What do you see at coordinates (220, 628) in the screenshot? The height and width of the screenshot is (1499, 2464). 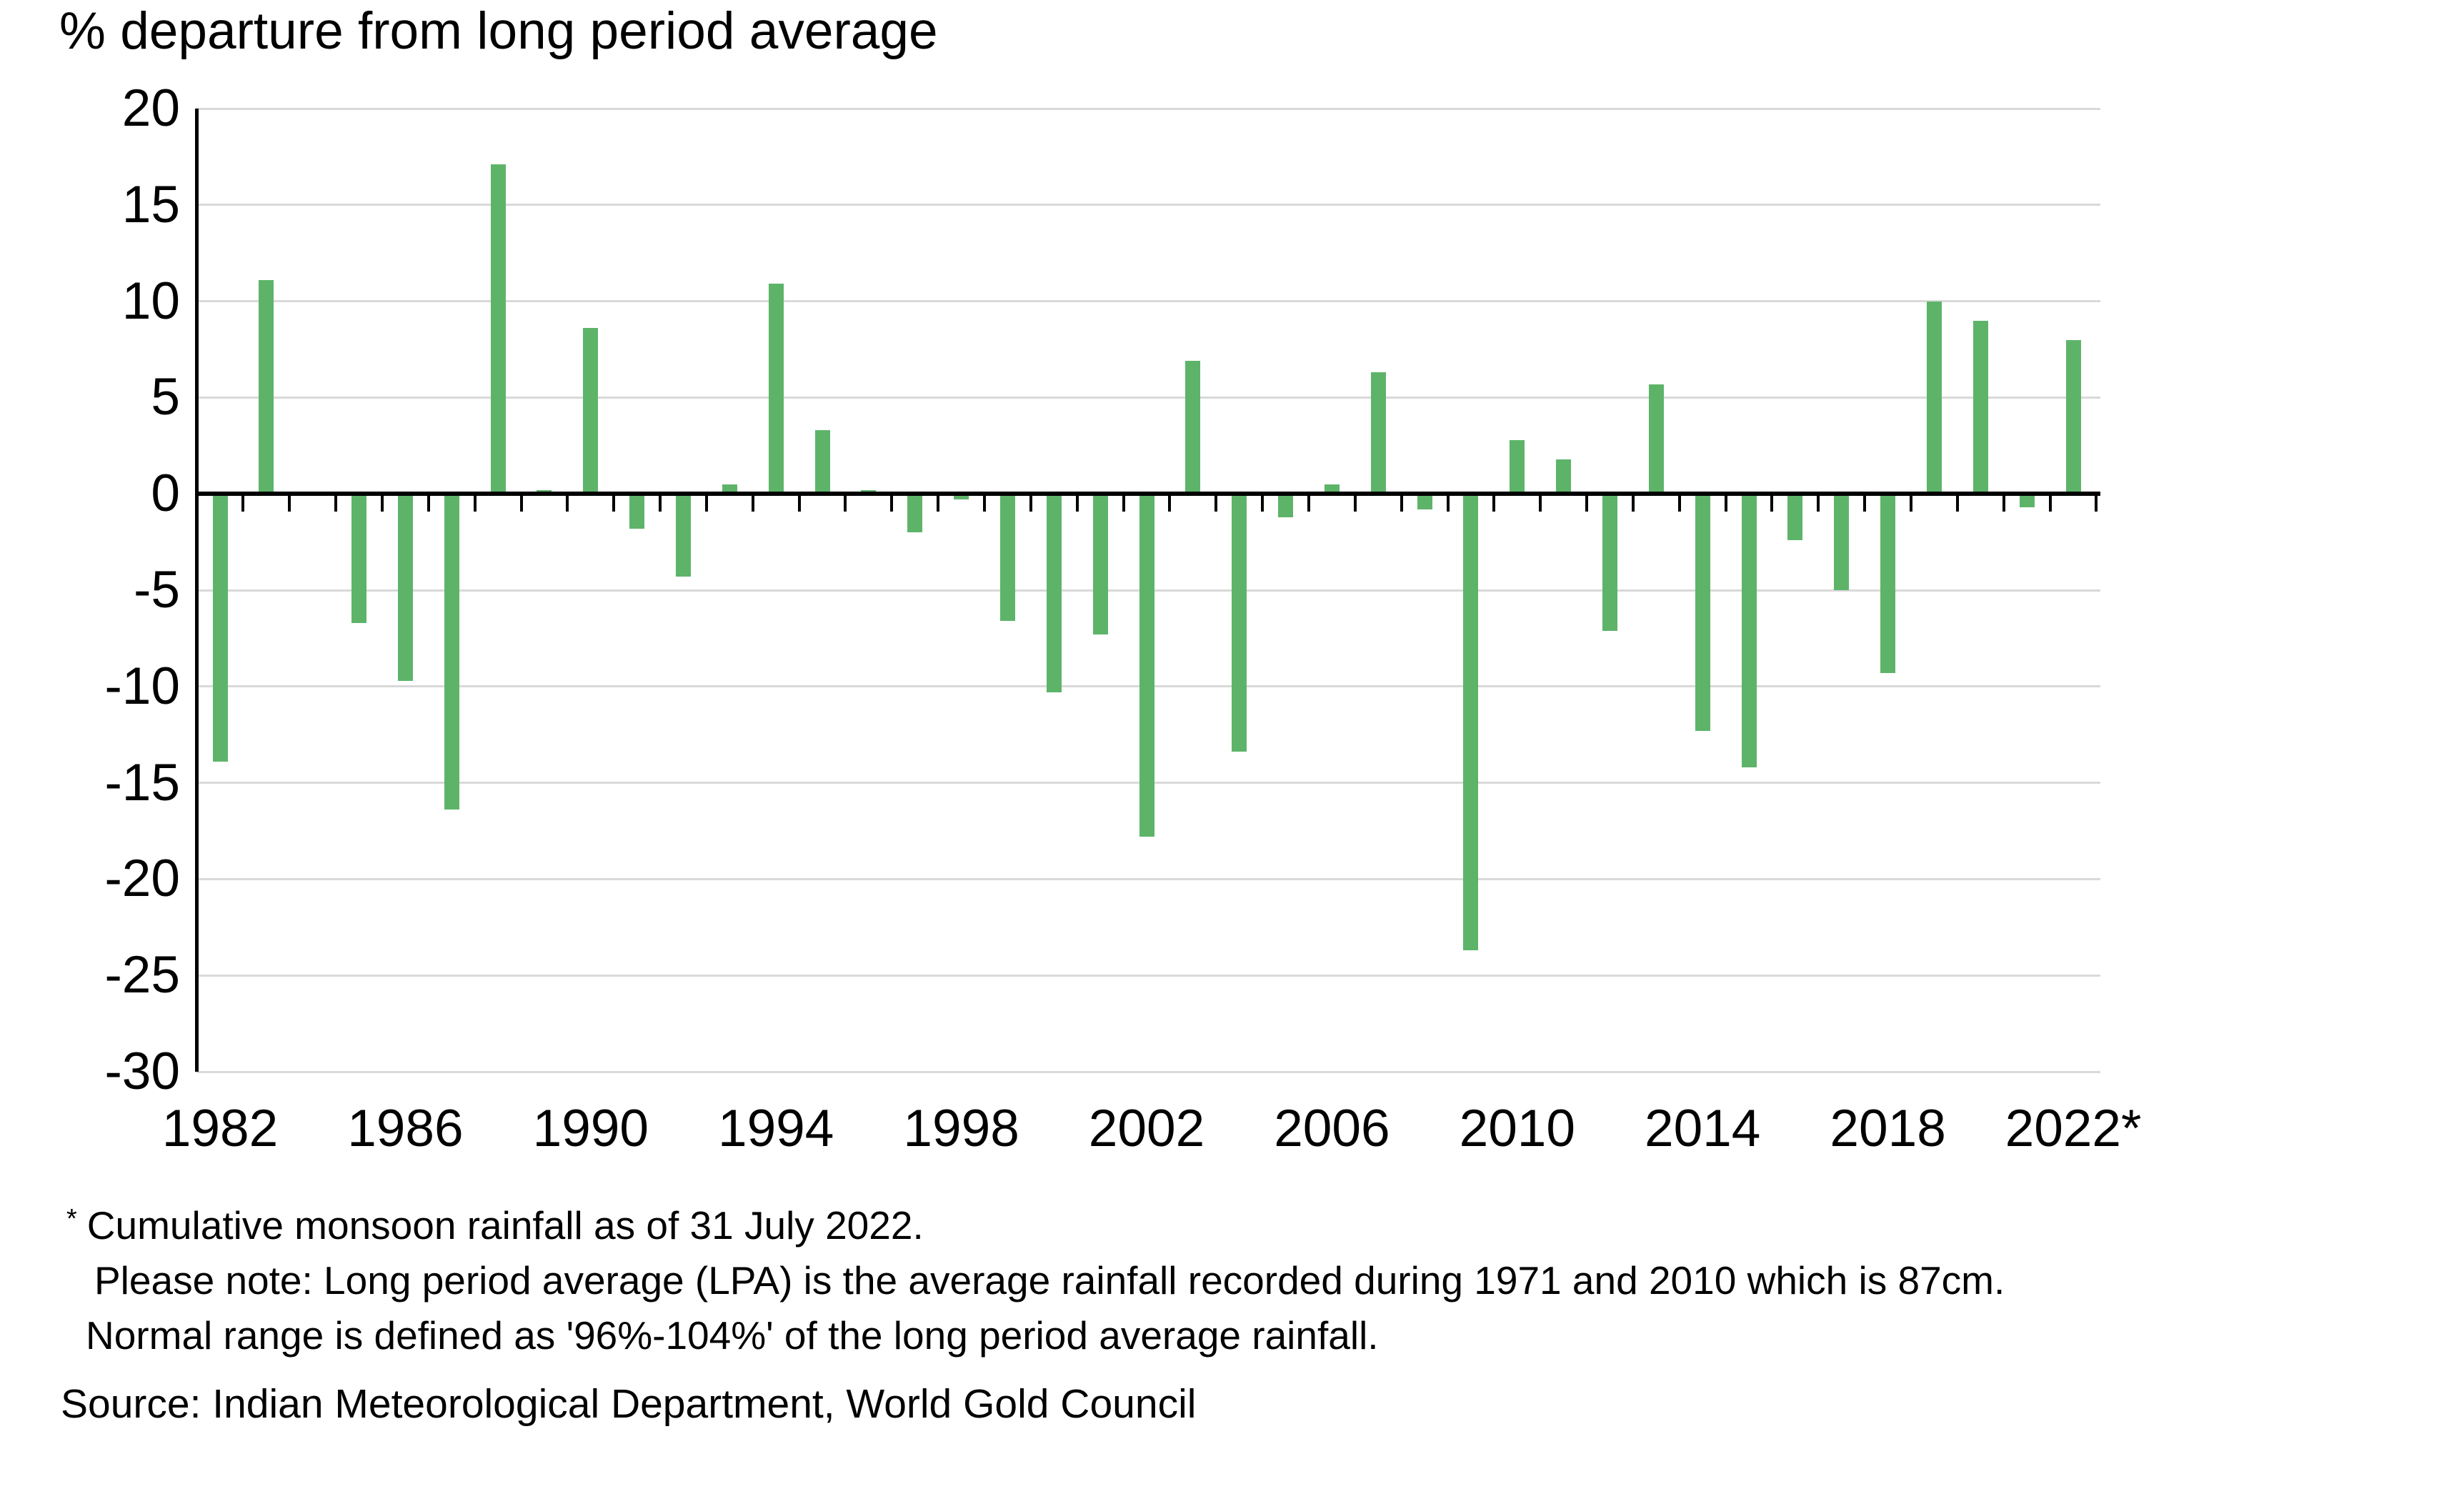 I see `bar-1982` at bounding box center [220, 628].